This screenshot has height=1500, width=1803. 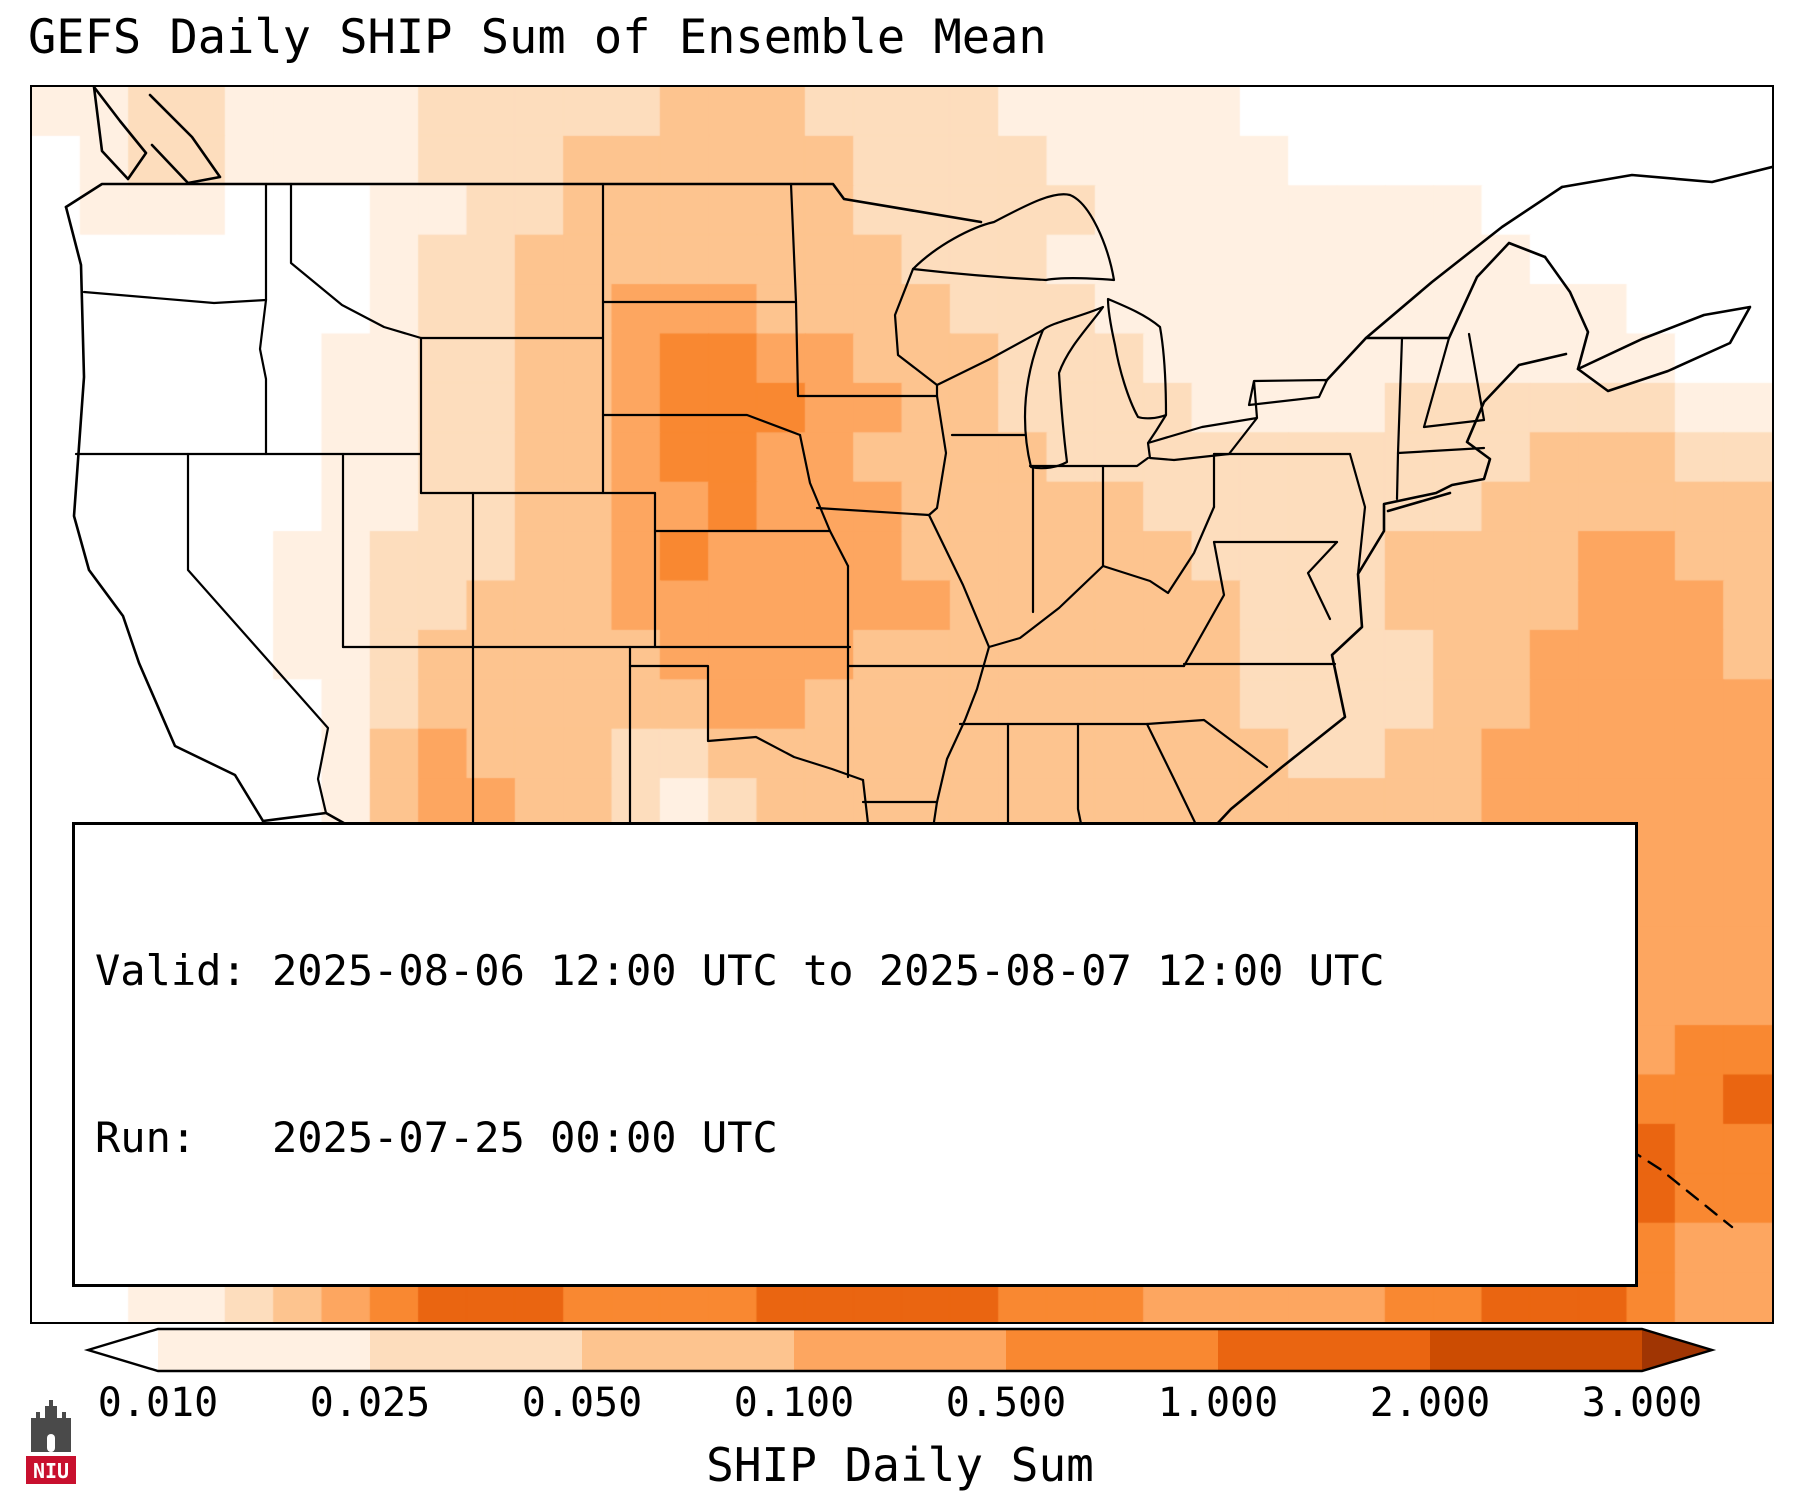 I want to click on niu-banner, so click(x=51, y=1470).